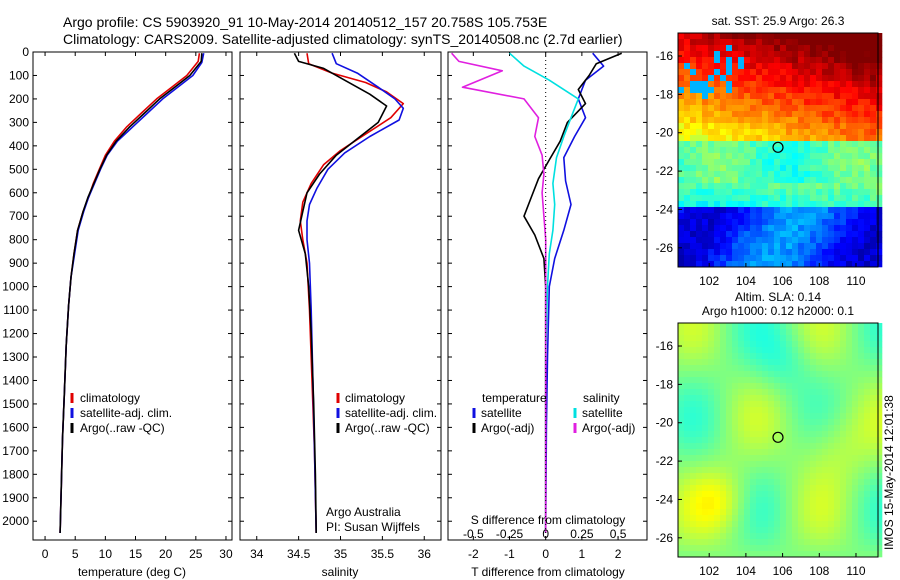 This screenshot has width=900, height=580. I want to click on y-tick-label: 600, so click(19, 193).